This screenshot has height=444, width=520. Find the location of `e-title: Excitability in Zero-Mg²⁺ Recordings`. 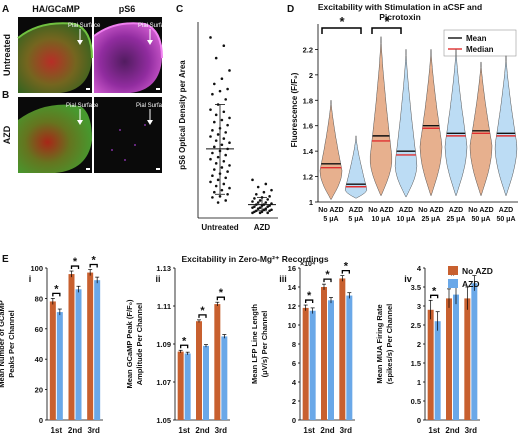

e-title: Excitability in Zero-Mg²⁺ Recordings is located at coordinates (254, 259).